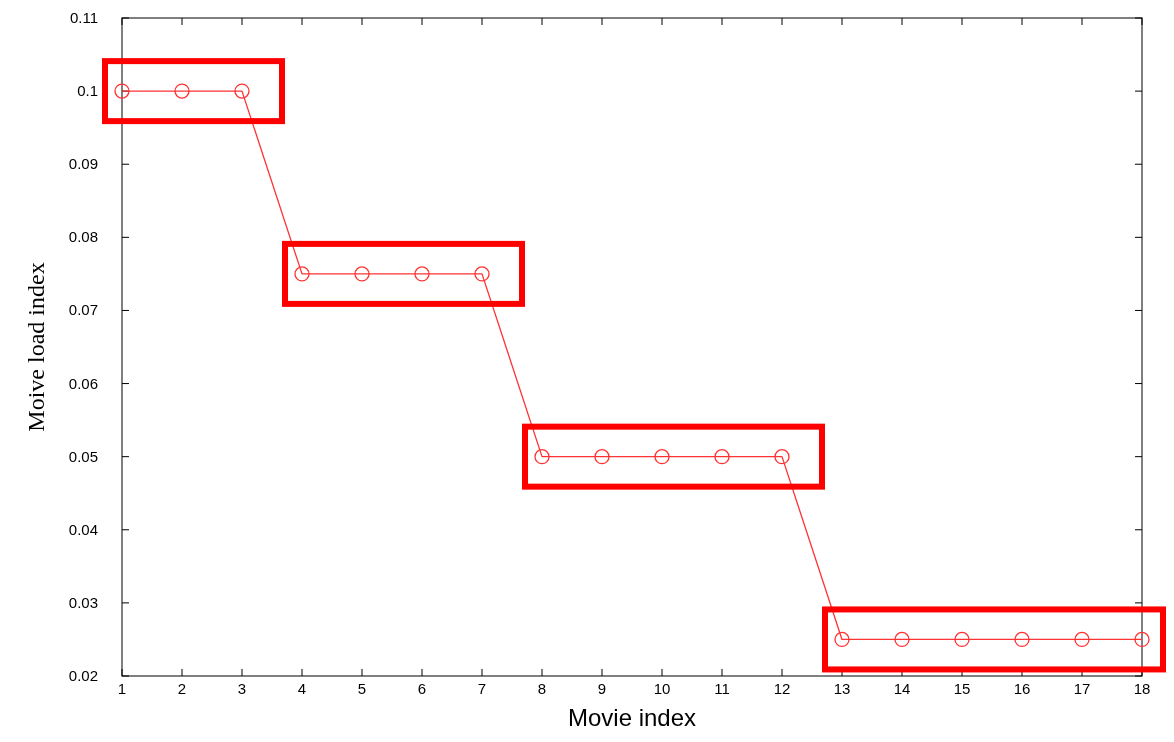 The image size is (1174, 742). Describe the element at coordinates (122, 688) in the screenshot. I see `x-tick-label: 1` at that location.